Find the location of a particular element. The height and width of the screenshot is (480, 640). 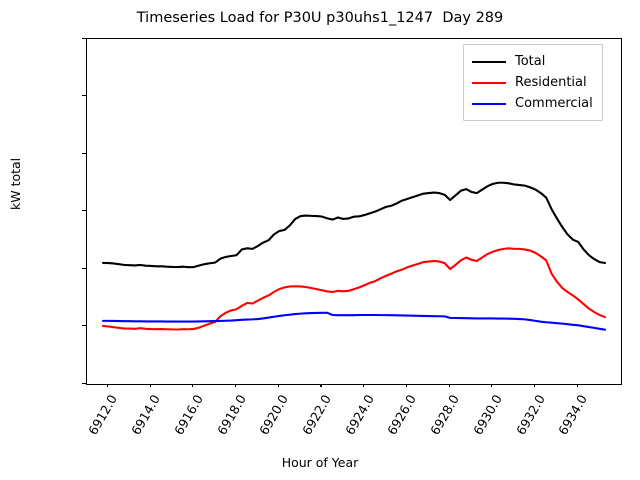

x-axis-label: Hour of Year is located at coordinates (320, 462).